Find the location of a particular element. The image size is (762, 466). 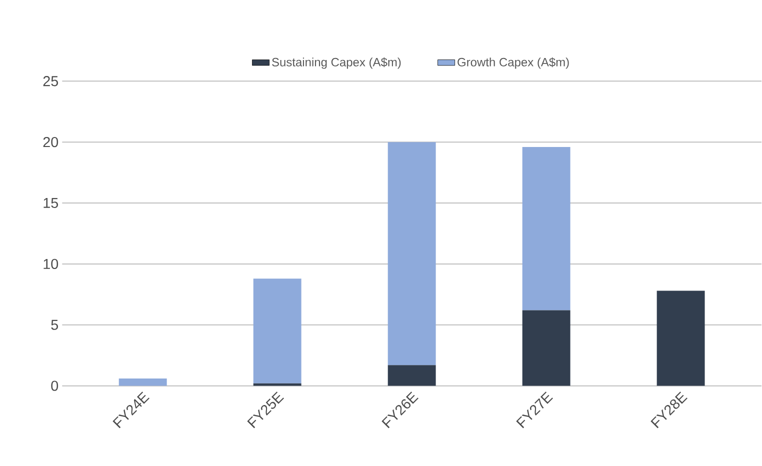

y-tick-label: 15 is located at coordinates (51, 203).